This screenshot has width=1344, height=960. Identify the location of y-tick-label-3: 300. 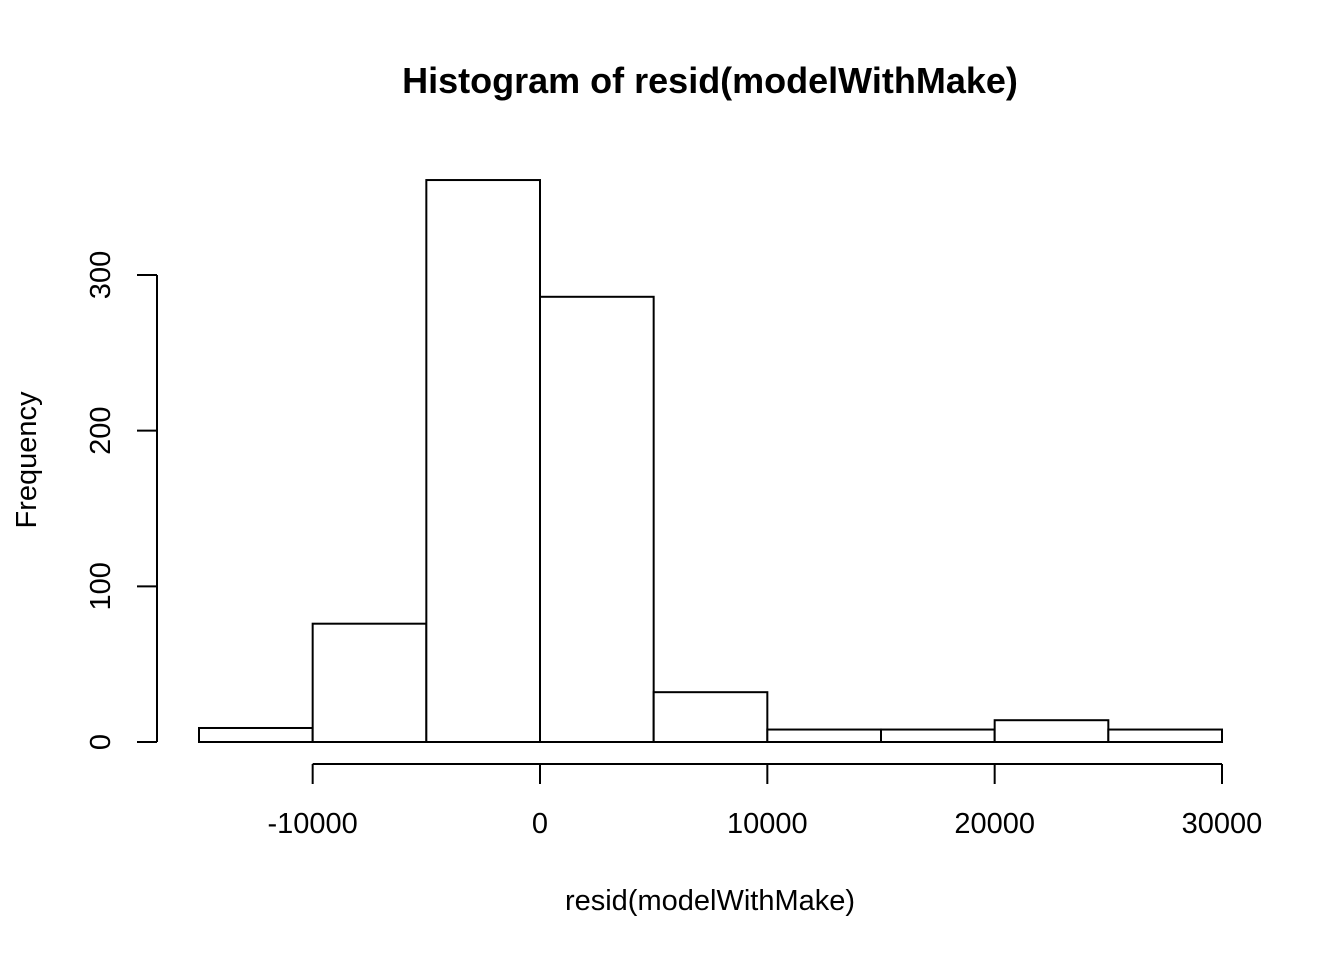
(101, 275).